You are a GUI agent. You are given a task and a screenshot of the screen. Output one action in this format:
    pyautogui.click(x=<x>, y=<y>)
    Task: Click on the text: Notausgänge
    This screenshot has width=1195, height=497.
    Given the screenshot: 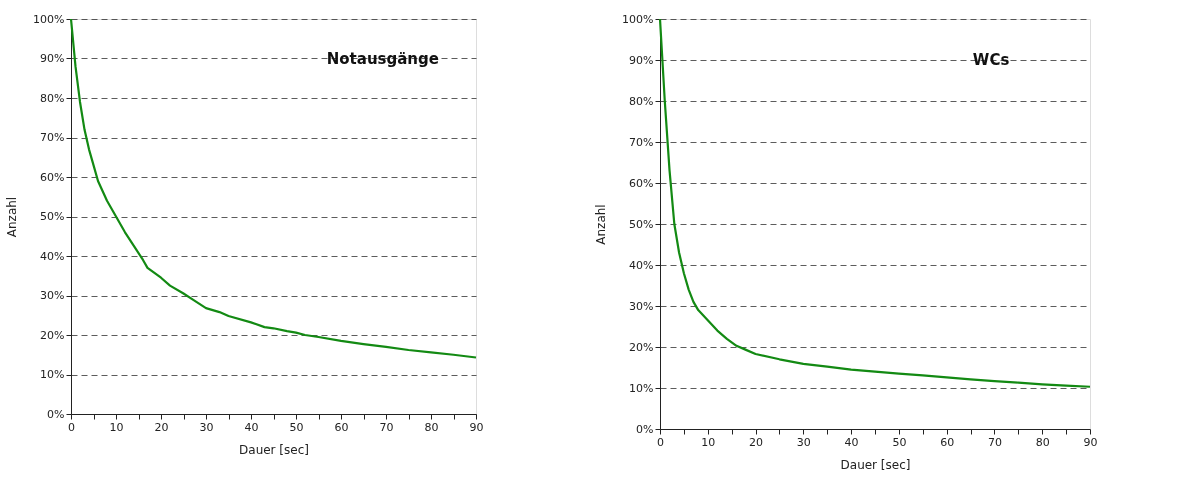 What is the action you would take?
    pyautogui.click(x=382, y=58)
    